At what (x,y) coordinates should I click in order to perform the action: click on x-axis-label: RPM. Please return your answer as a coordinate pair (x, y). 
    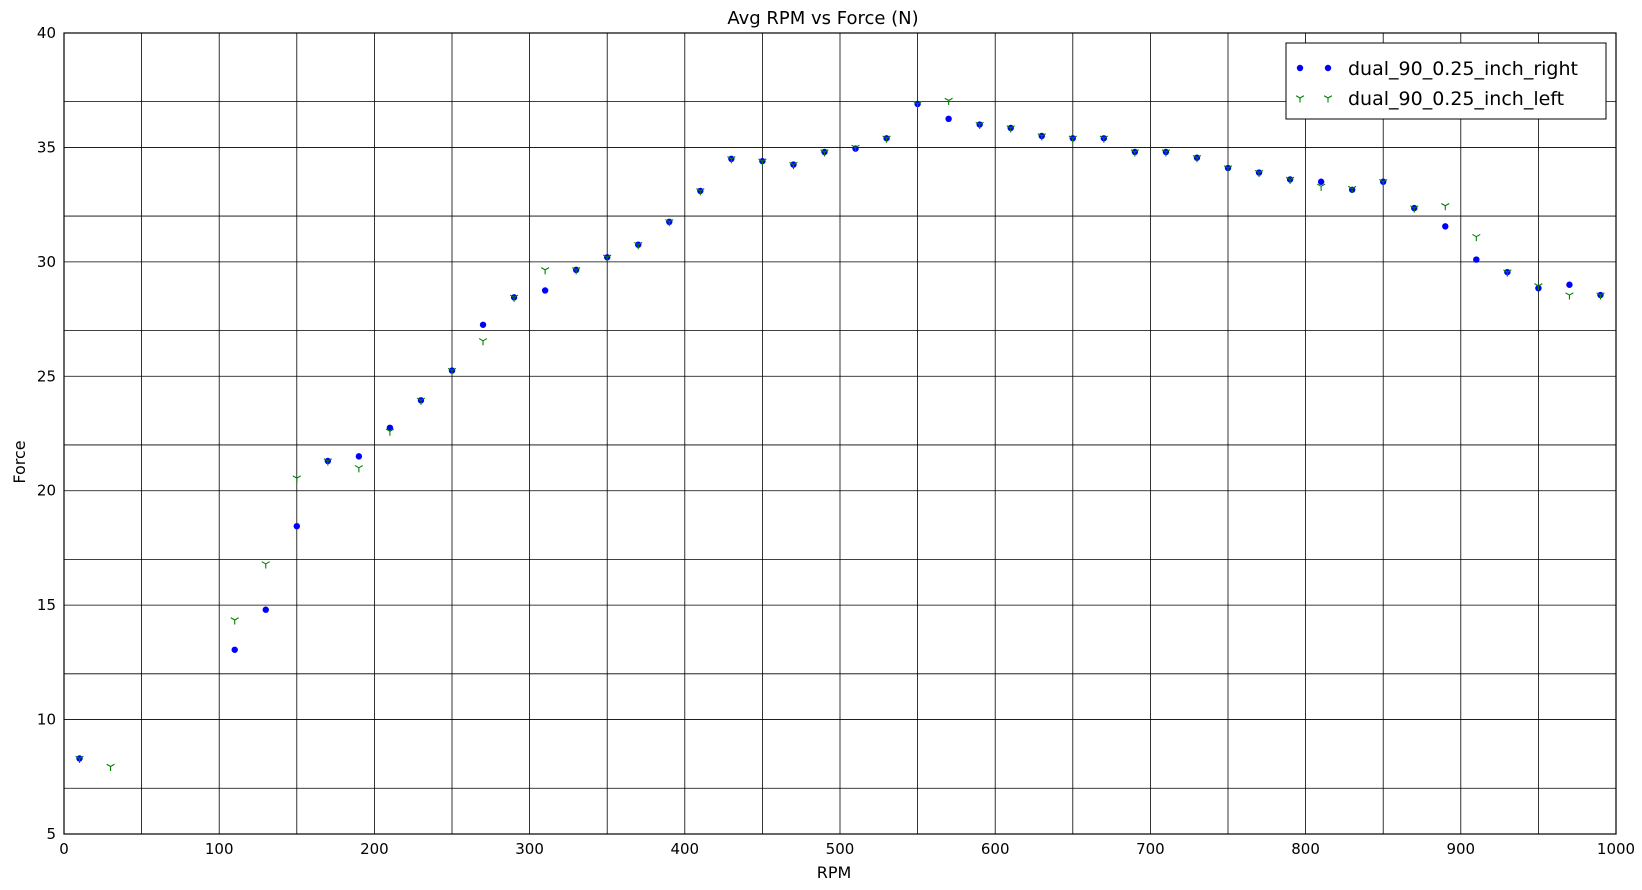
    Looking at the image, I should click on (834, 872).